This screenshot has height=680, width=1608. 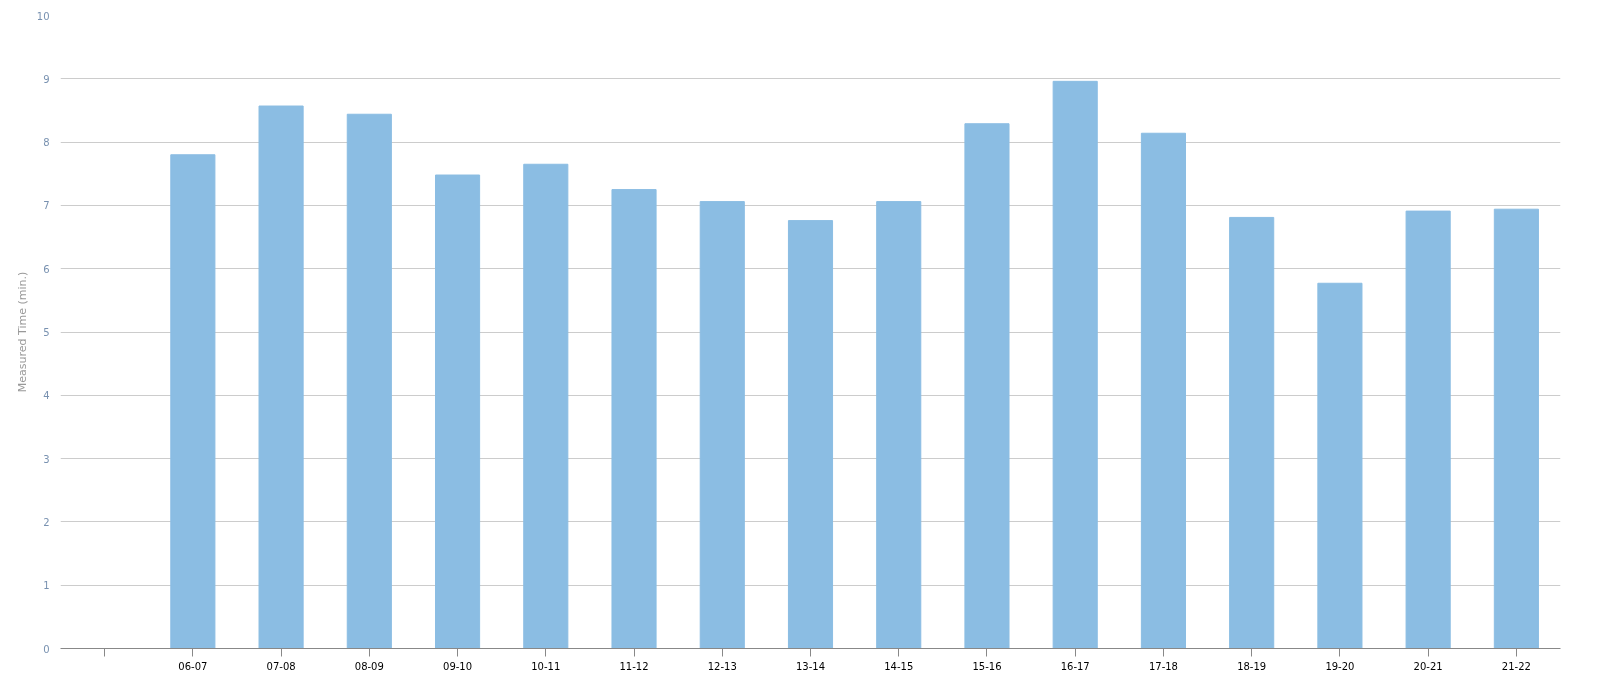 What do you see at coordinates (46, 459) in the screenshot?
I see `y-tick-label: 3` at bounding box center [46, 459].